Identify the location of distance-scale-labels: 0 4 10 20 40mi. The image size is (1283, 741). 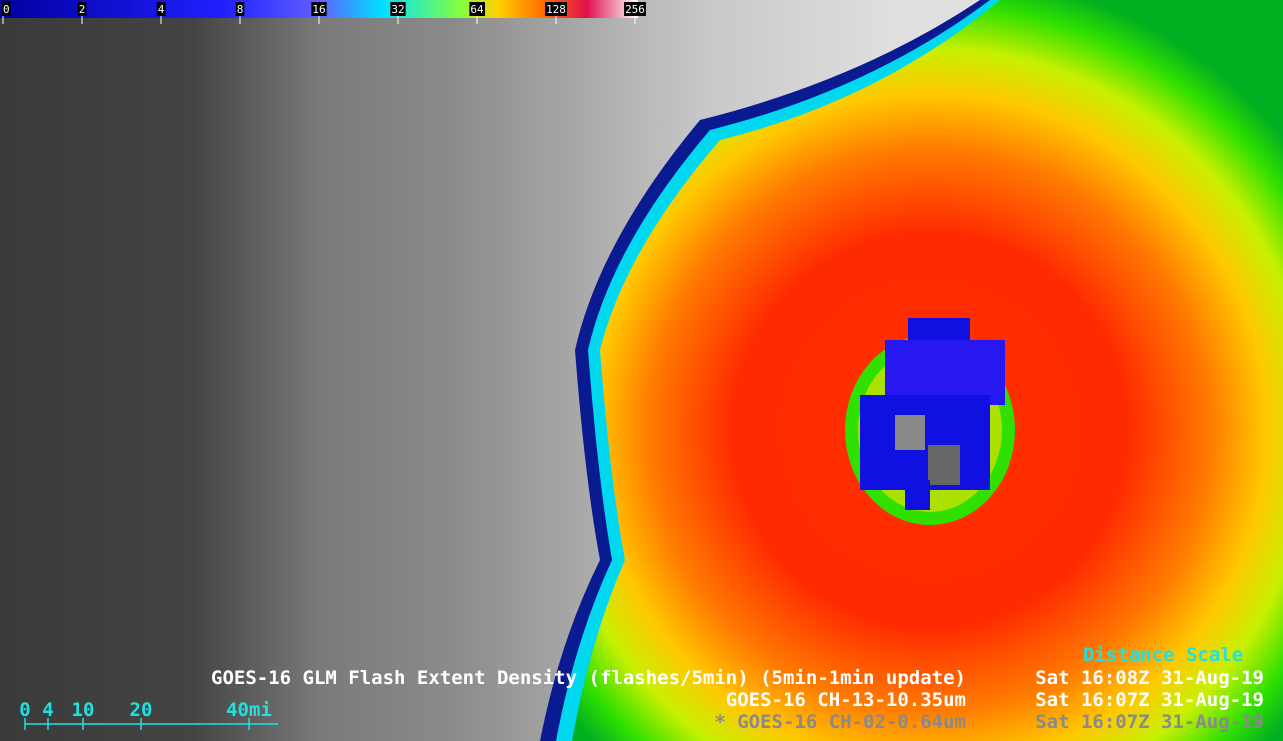
(145, 714).